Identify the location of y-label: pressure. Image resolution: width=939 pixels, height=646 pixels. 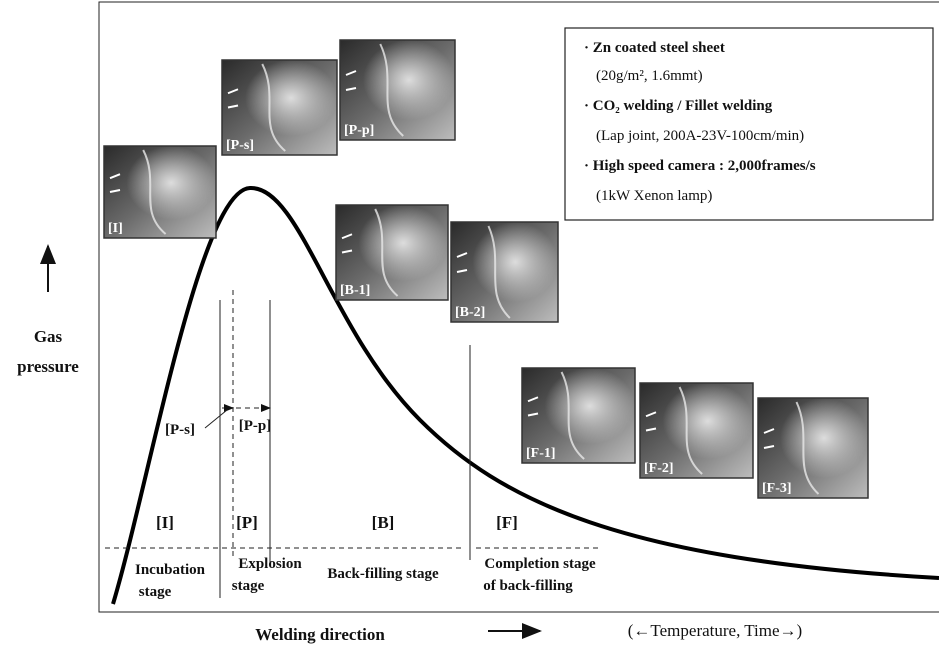
(48, 366).